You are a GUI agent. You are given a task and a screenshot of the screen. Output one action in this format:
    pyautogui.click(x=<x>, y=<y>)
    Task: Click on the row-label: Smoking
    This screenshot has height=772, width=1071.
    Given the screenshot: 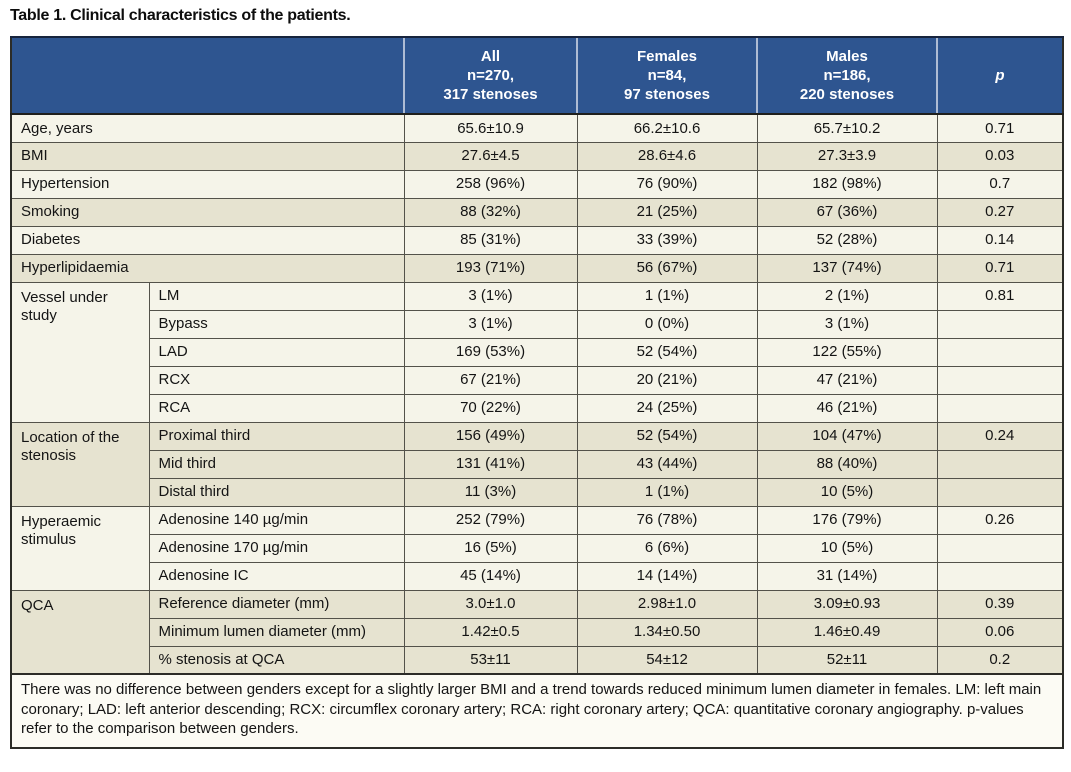 What is the action you would take?
    pyautogui.click(x=207, y=212)
    